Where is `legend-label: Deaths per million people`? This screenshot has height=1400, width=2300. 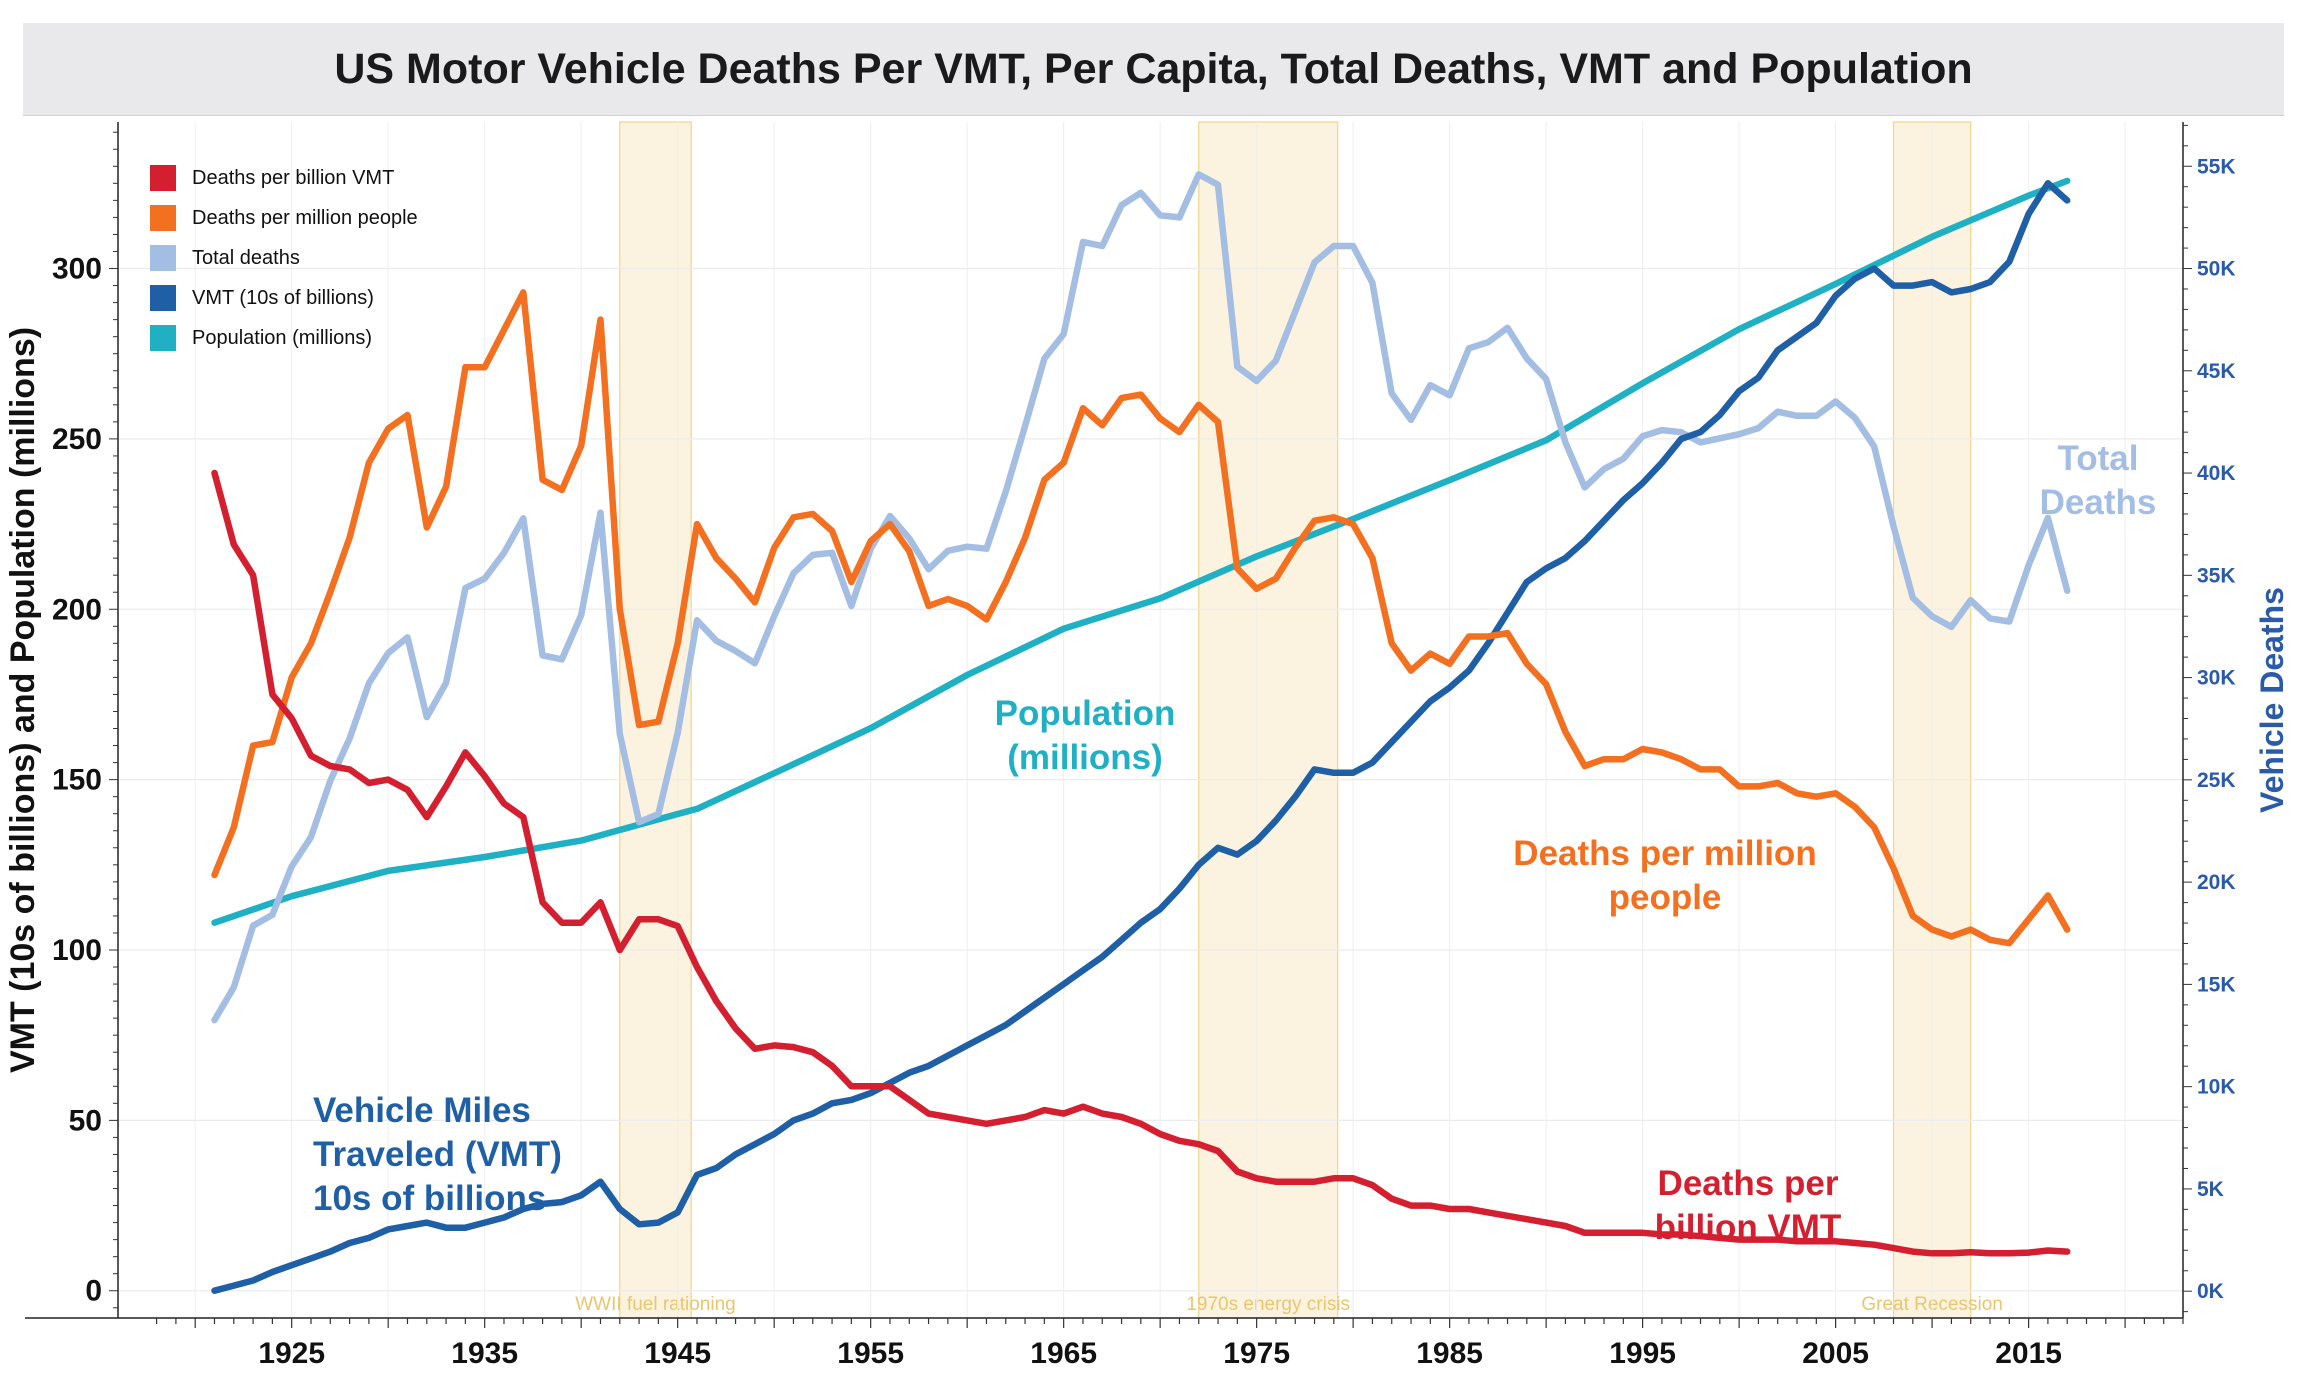
legend-label: Deaths per million people is located at coordinates (305, 218).